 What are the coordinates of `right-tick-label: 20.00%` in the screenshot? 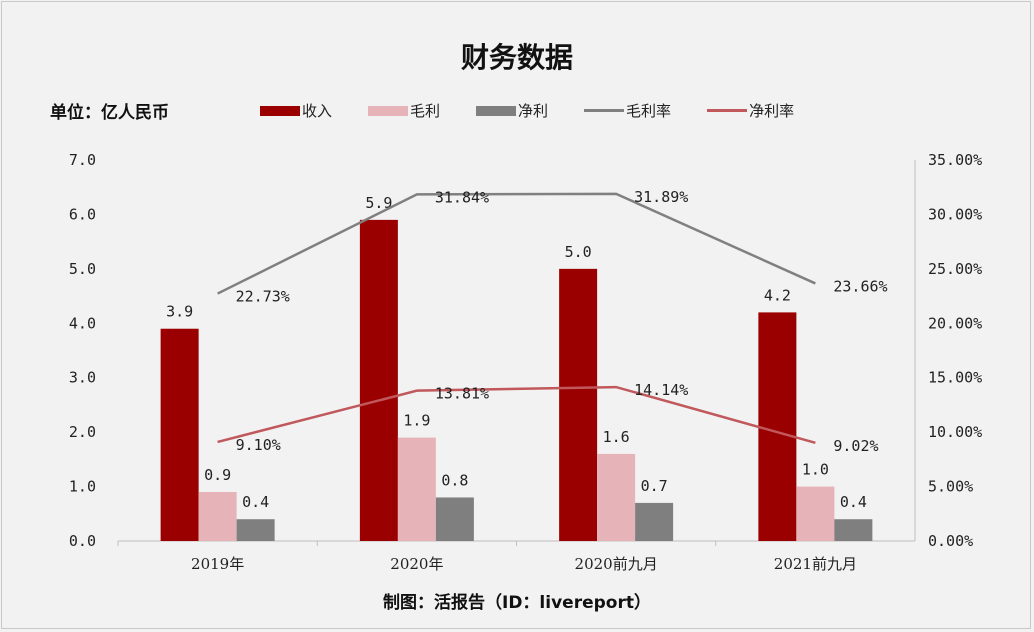 It's located at (955, 323).